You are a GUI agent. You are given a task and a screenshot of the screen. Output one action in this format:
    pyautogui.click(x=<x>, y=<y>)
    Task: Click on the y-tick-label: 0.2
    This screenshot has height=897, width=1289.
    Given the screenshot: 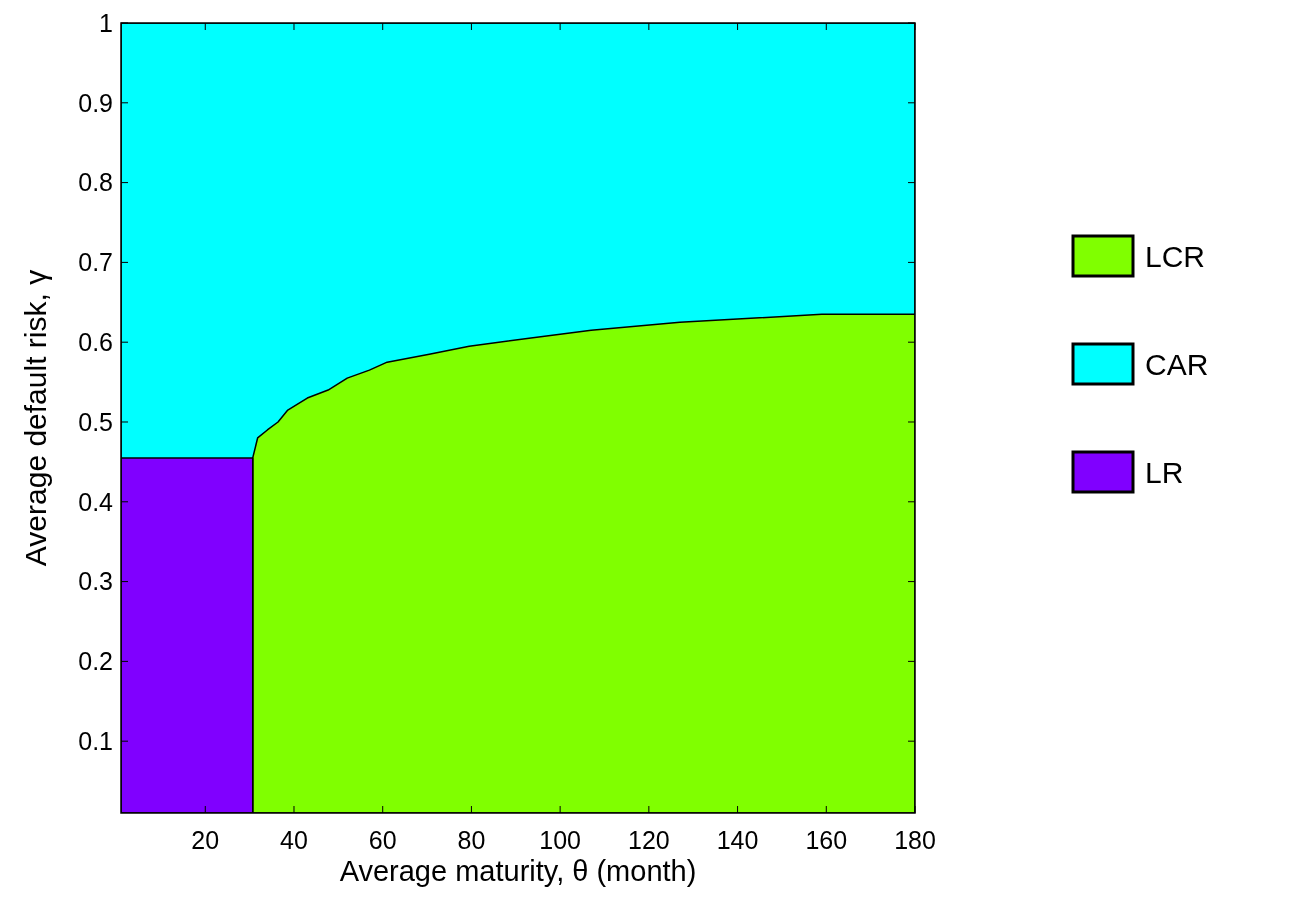 What is the action you would take?
    pyautogui.click(x=95, y=661)
    